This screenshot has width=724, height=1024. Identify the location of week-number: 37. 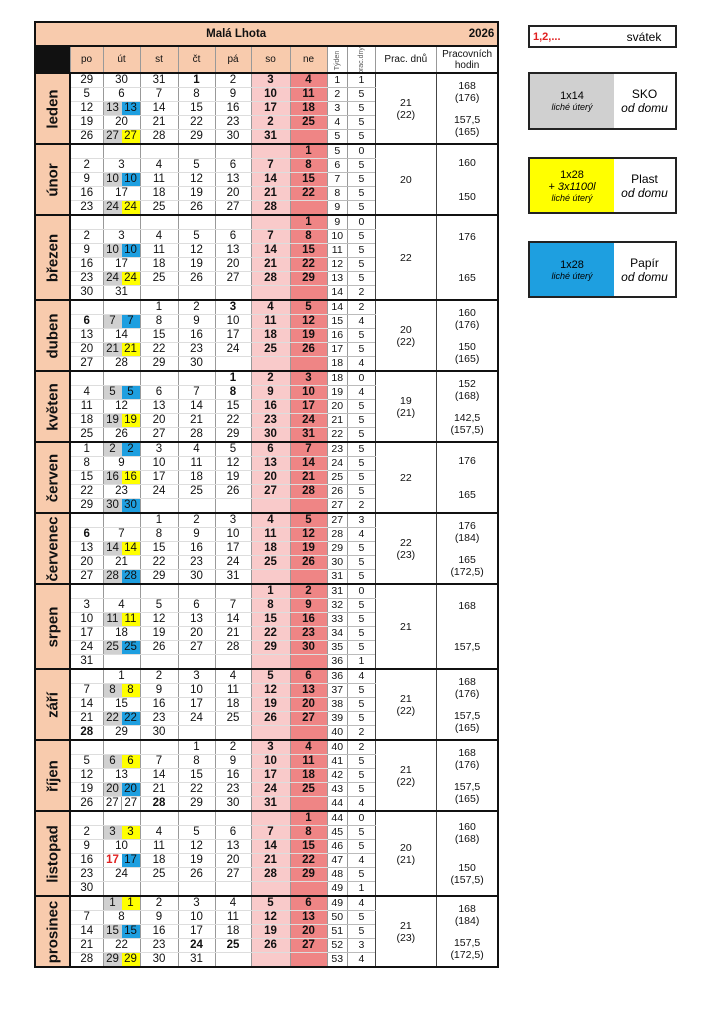
(337, 690).